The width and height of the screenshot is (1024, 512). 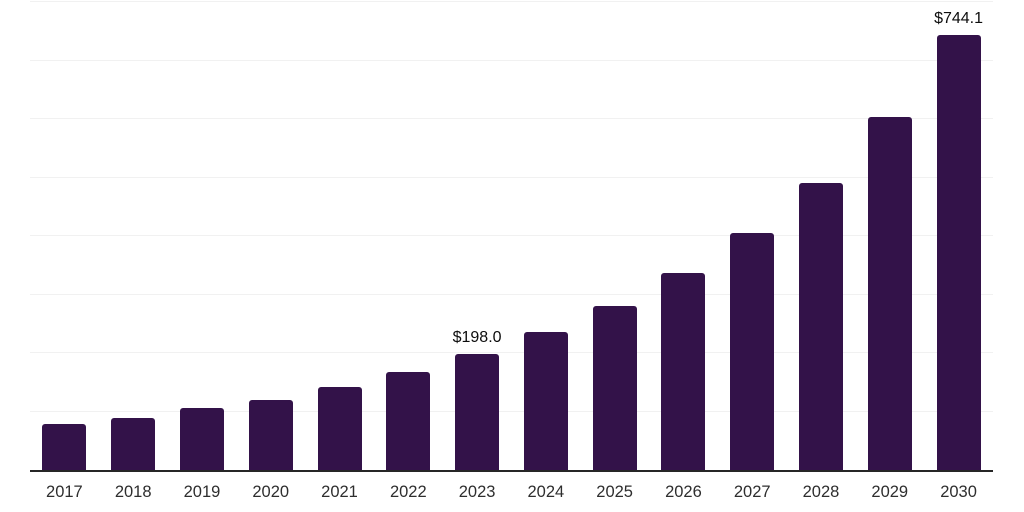 I want to click on x-tick-label-2023: 2023, so click(x=477, y=491).